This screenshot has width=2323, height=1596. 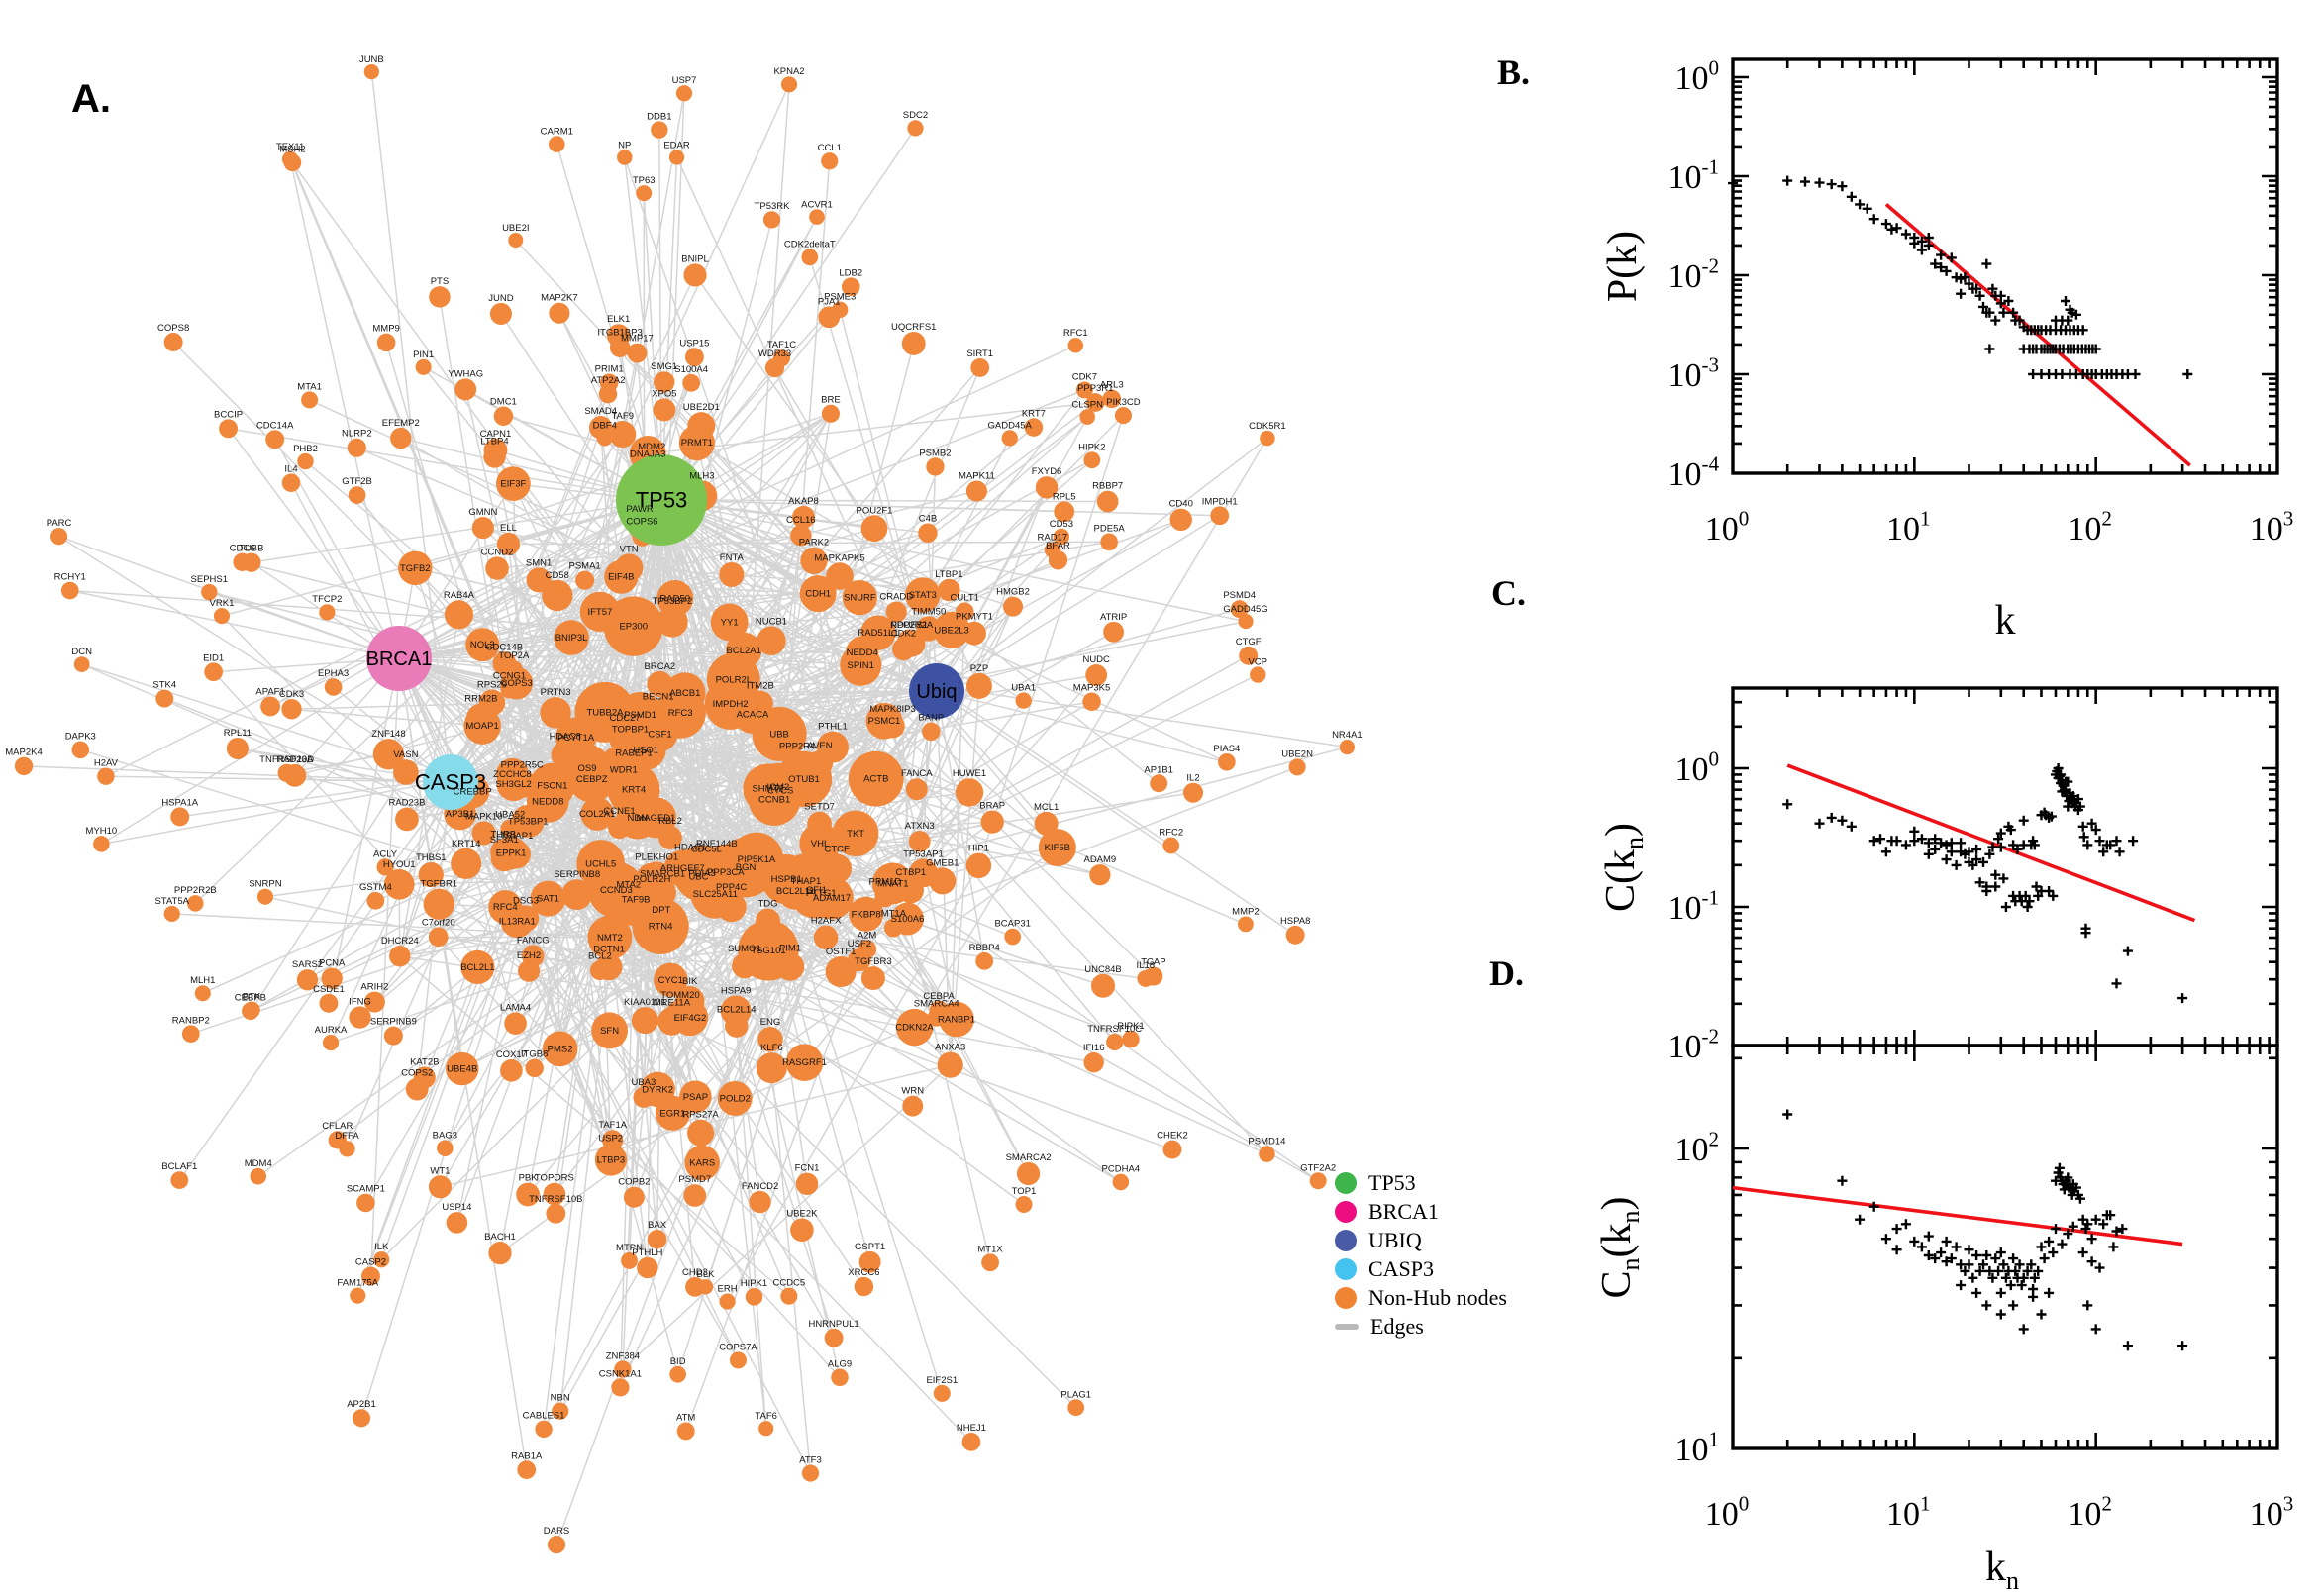 What do you see at coordinates (527, 1455) in the screenshot?
I see `network-node-label: RAB1A` at bounding box center [527, 1455].